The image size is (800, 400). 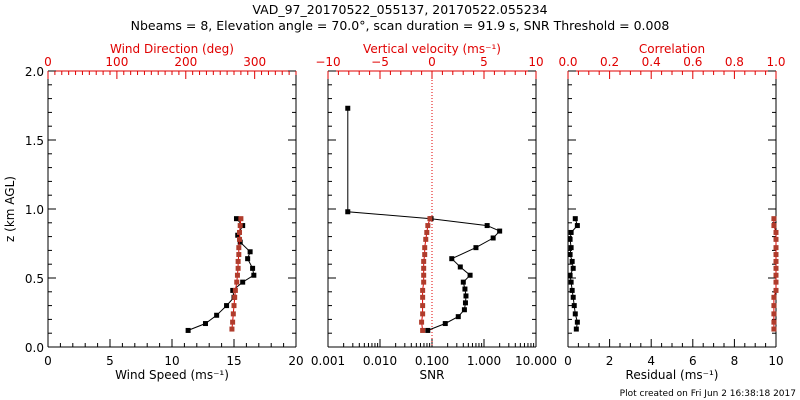 I want to click on x-bottom-tick-label: 15, so click(x=233, y=361).